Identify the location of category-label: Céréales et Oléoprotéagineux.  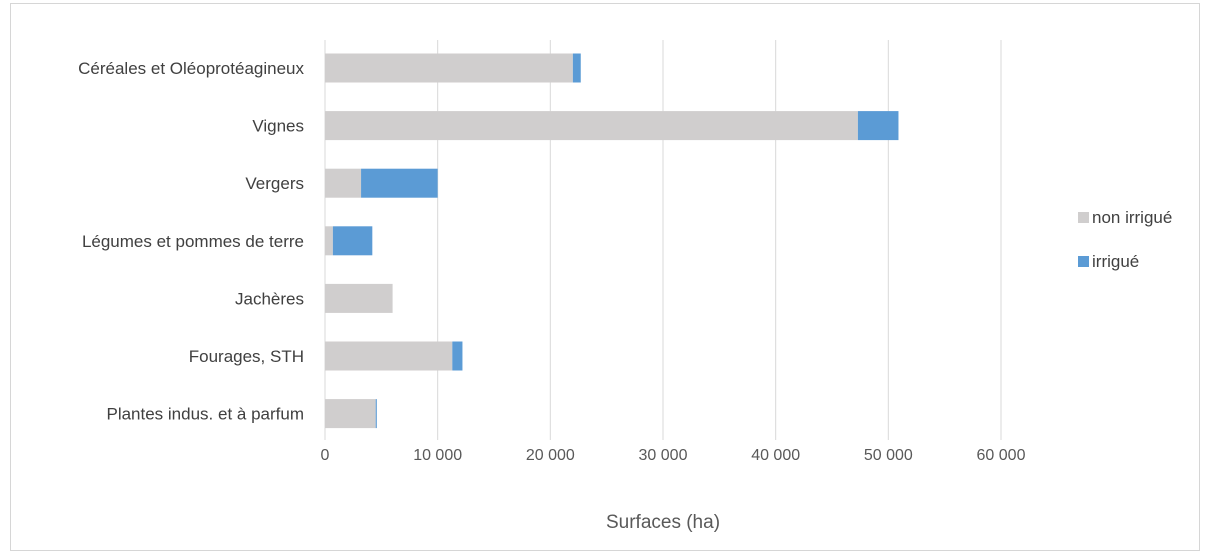
(191, 68).